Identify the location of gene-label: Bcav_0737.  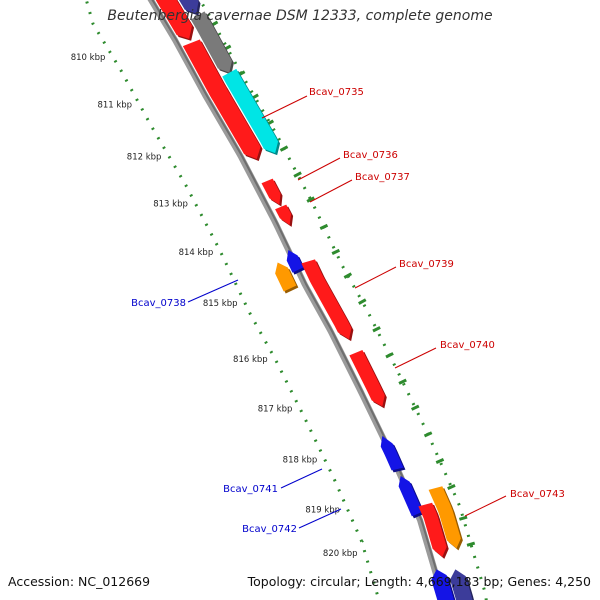
(382, 177).